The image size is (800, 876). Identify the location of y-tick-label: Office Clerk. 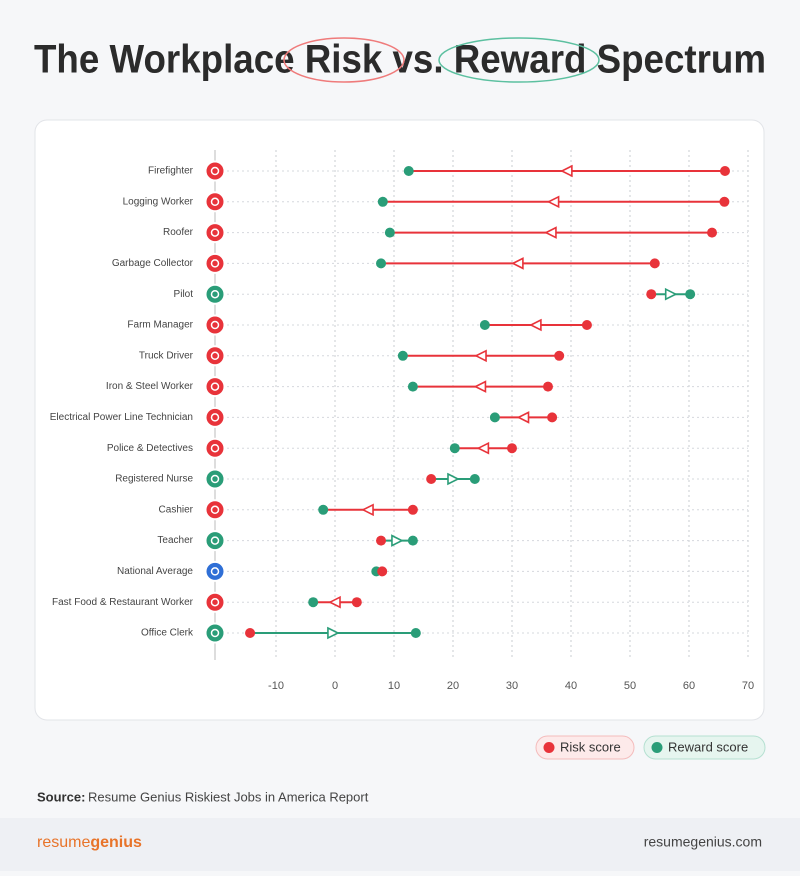
(167, 633).